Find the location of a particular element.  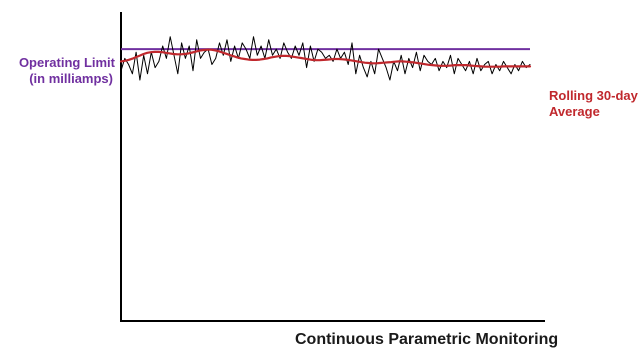

operating-limit-label-line2: (in milliamps) is located at coordinates (71, 78).